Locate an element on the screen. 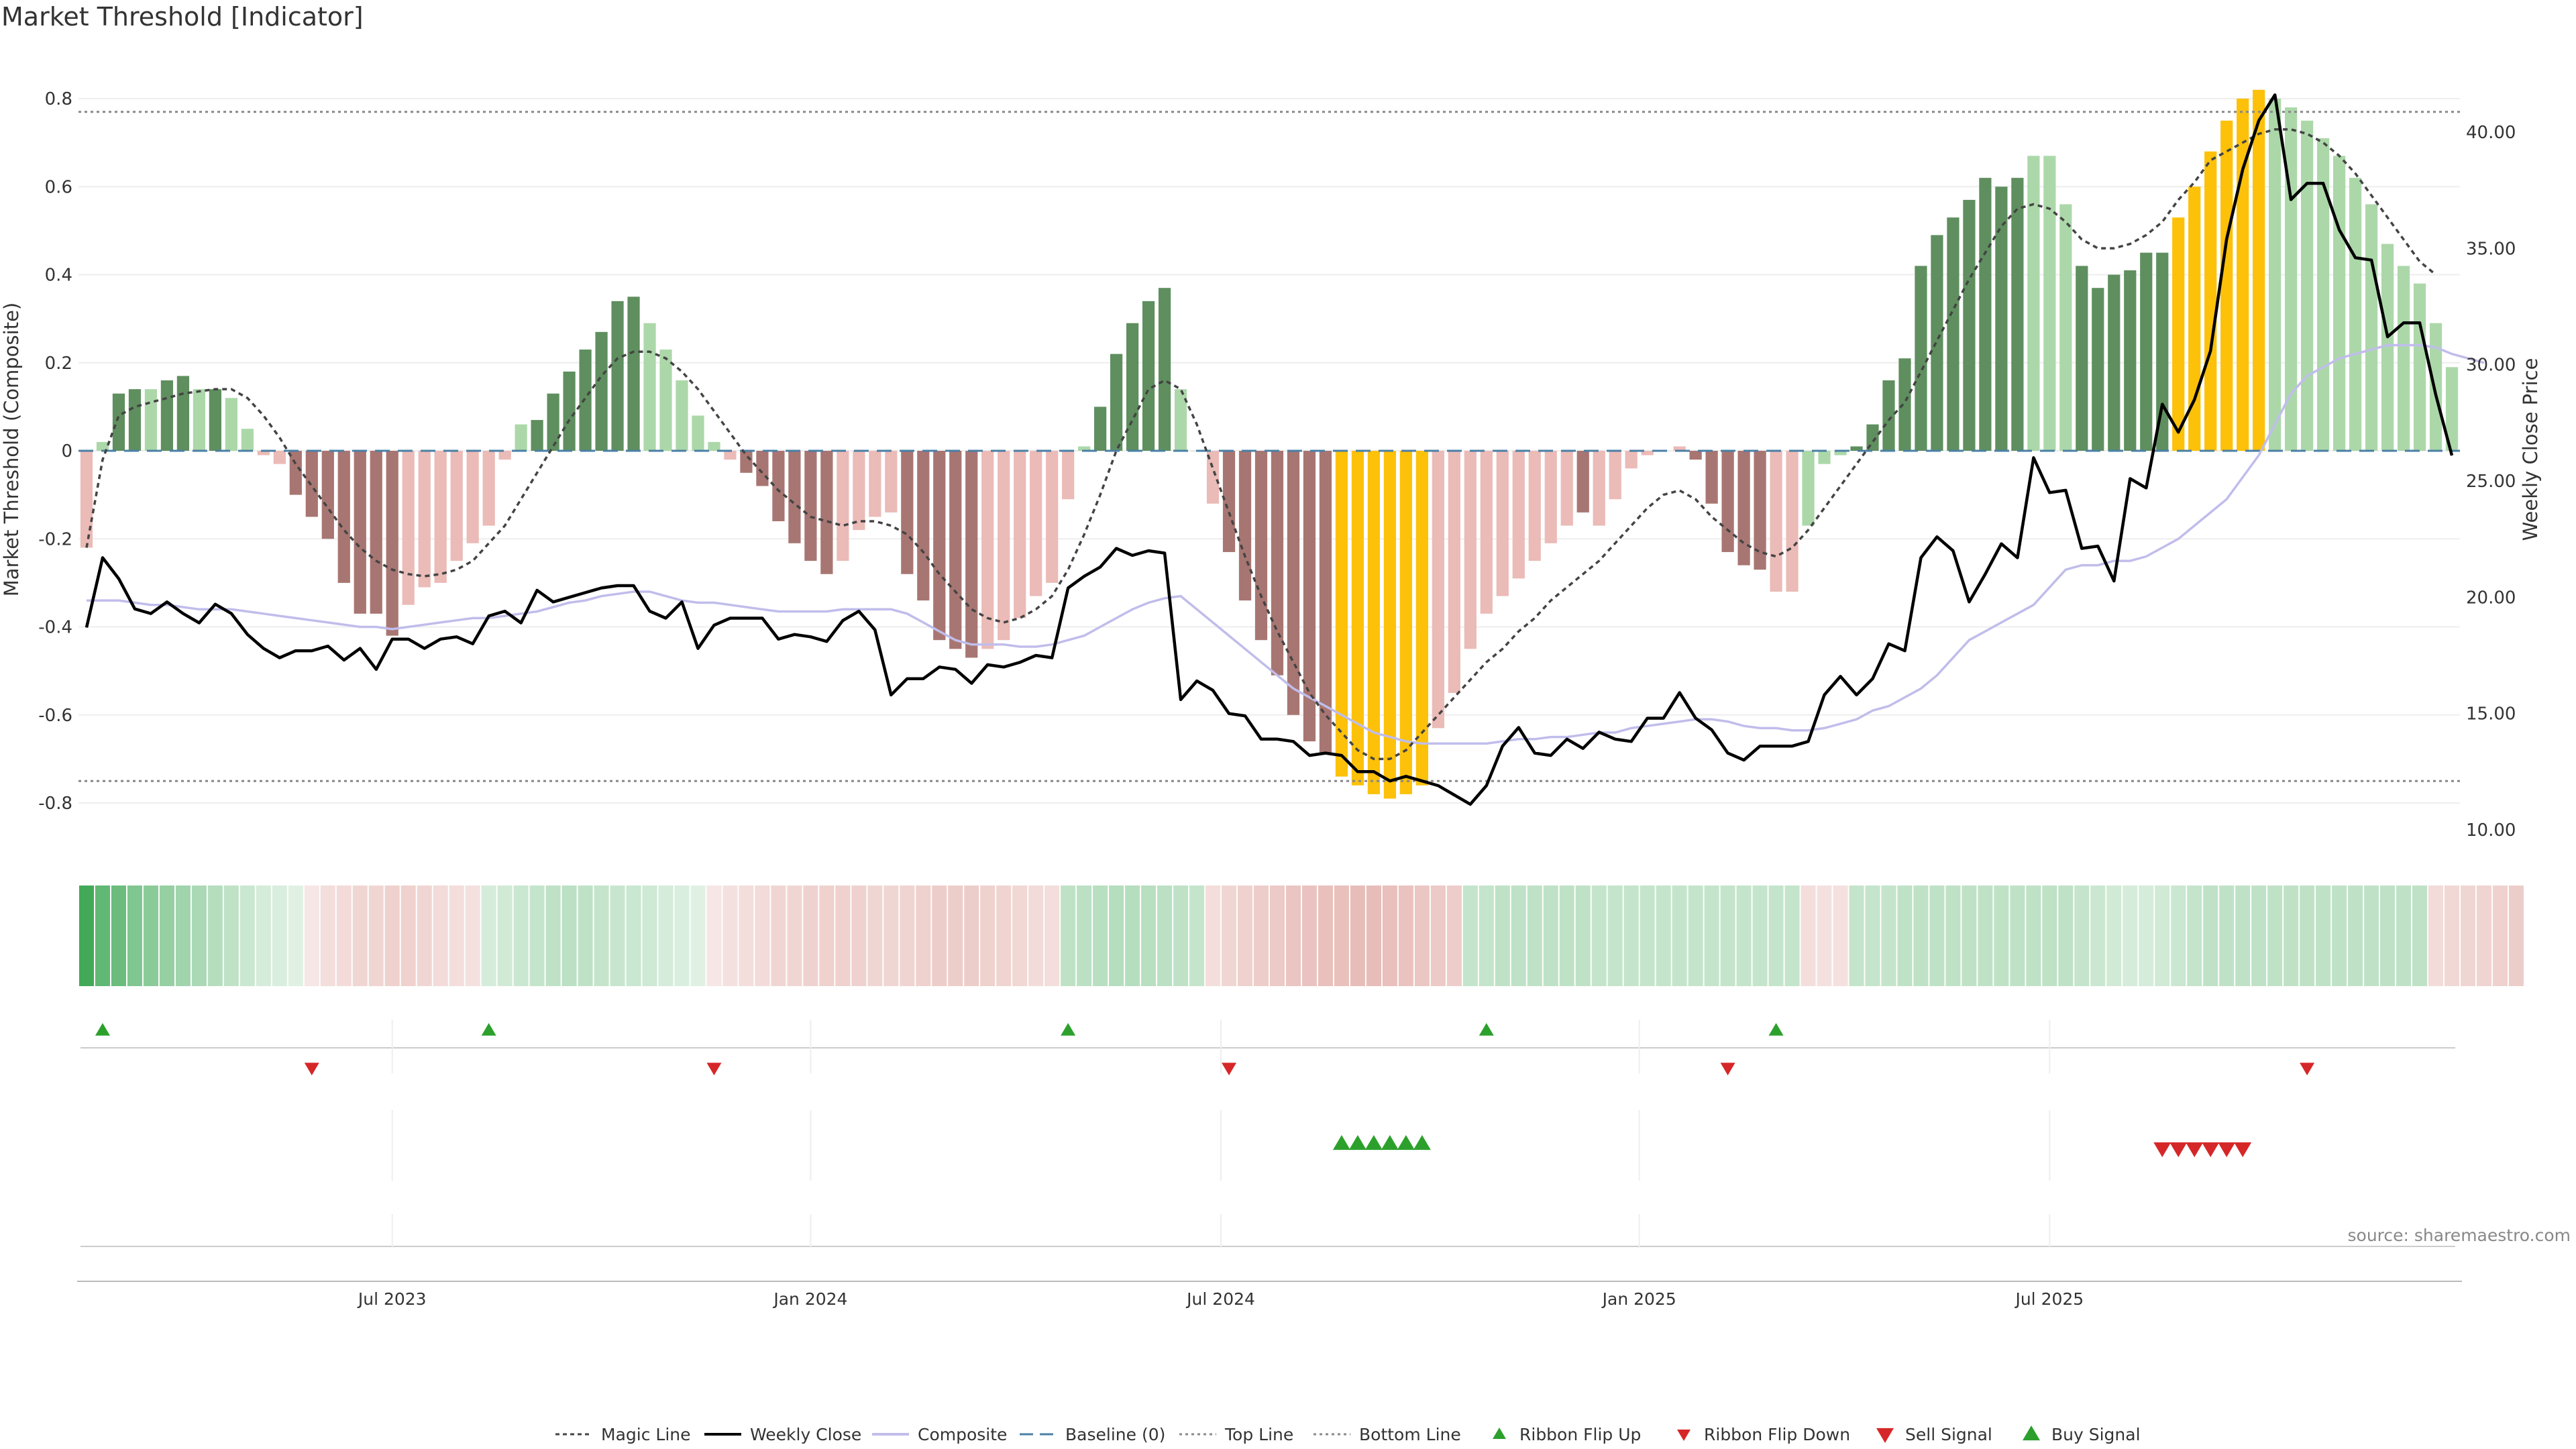 This screenshot has height=1449, width=2576. buy-signal-marker is located at coordinates (1422, 1142).